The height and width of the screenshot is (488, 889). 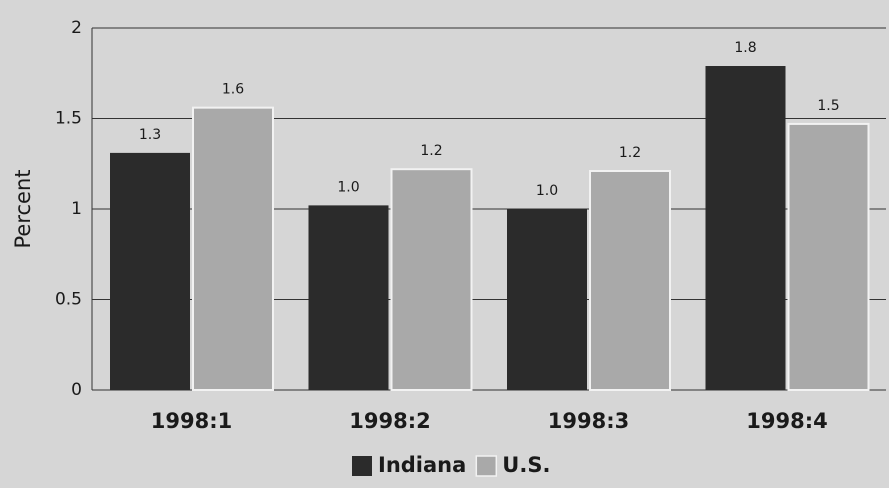 What do you see at coordinates (745, 48) in the screenshot?
I see `value-label: 1.8` at bounding box center [745, 48].